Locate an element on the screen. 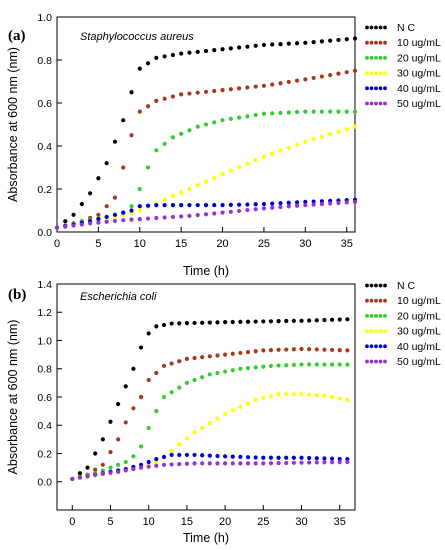  legend-label: 30 ug/mL is located at coordinates (419, 74).